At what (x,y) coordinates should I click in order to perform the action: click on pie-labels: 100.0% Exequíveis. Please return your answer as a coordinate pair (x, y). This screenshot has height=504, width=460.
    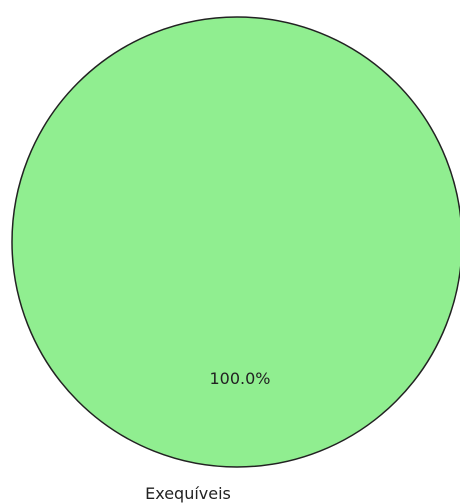
    Looking at the image, I should click on (207, 436).